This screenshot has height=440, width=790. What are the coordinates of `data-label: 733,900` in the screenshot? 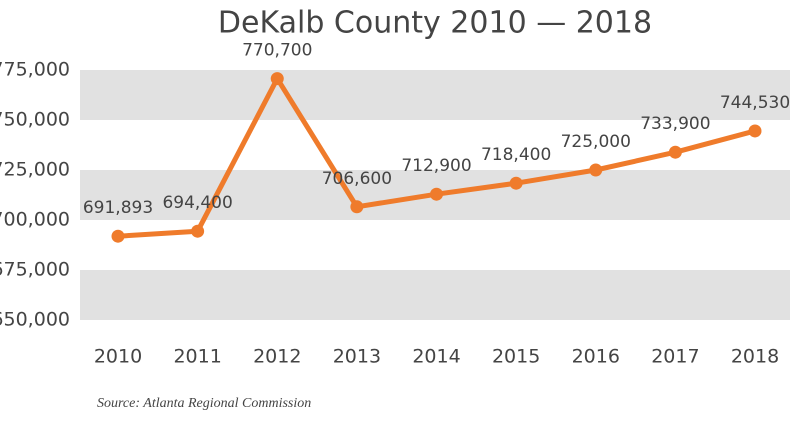 It's located at (675, 124).